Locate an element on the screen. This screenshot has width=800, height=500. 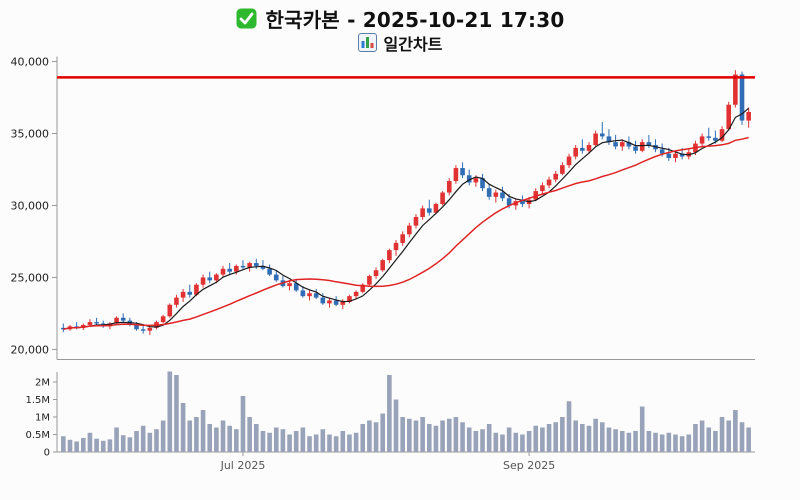
volume-tick-label: 1M is located at coordinates (42, 418).